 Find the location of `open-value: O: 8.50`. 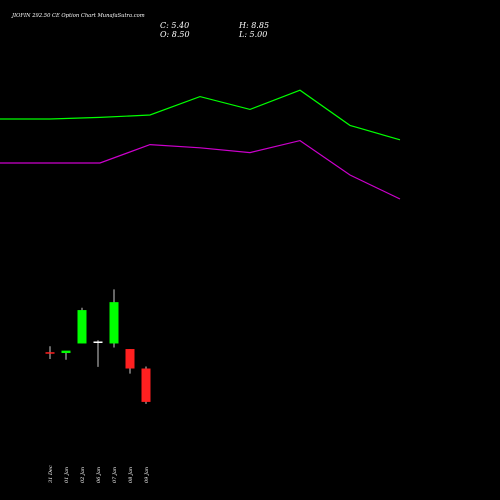

open-value: O: 8.50 is located at coordinates (175, 34).